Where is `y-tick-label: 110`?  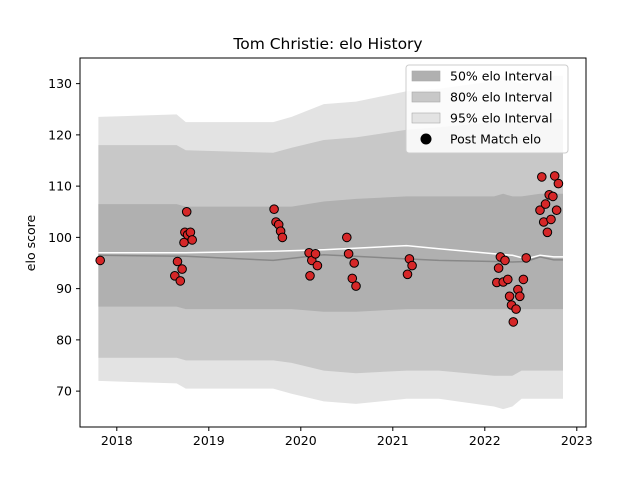
y-tick-label: 110 is located at coordinates (60, 186).